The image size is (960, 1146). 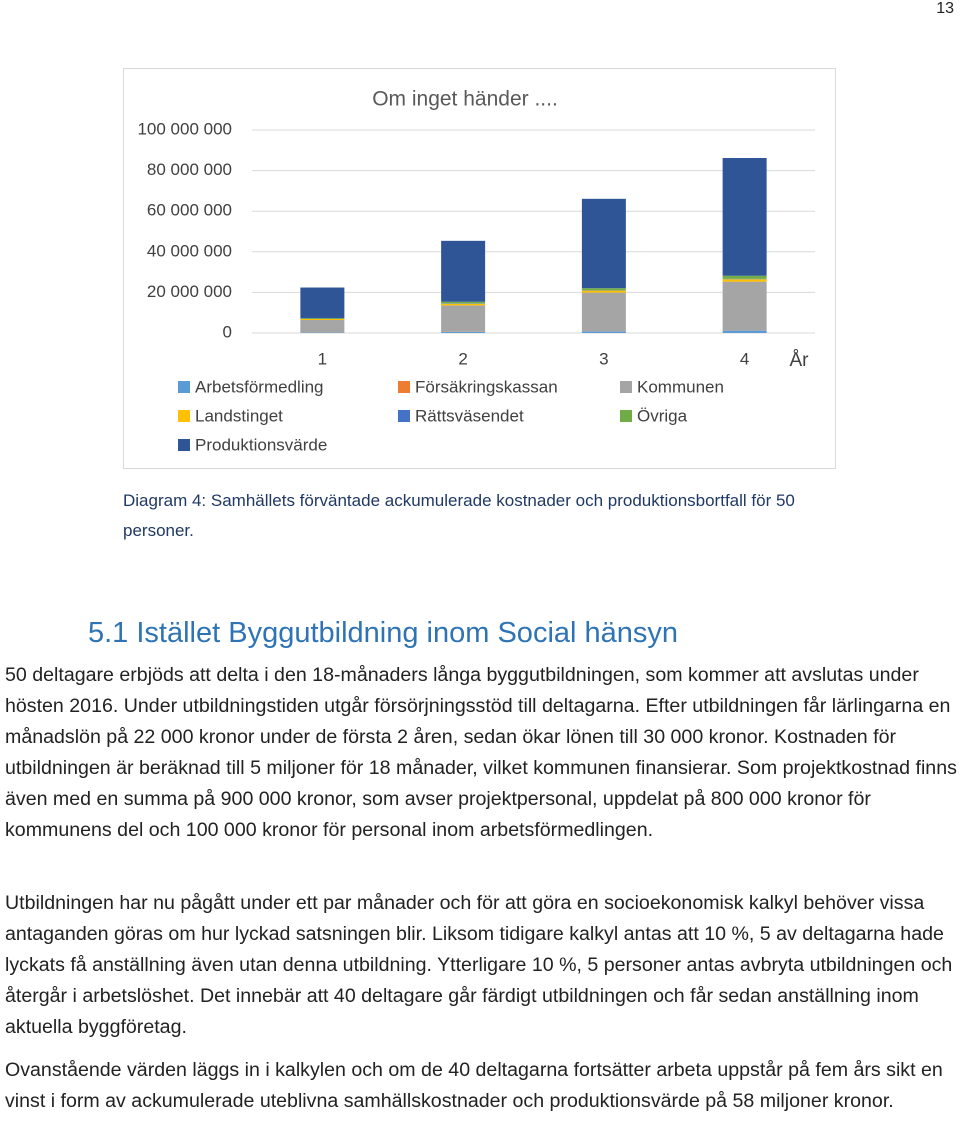 What do you see at coordinates (744, 358) in the screenshot?
I see `x-tick-label: 4` at bounding box center [744, 358].